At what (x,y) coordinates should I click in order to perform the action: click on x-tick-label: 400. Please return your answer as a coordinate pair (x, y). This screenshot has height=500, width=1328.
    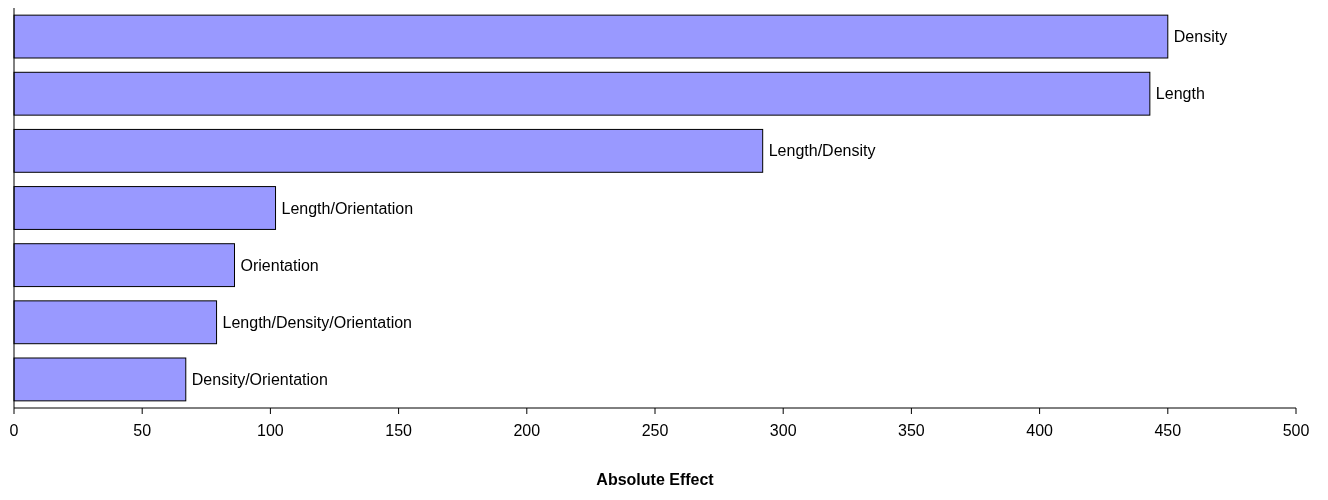
    Looking at the image, I should click on (1040, 430).